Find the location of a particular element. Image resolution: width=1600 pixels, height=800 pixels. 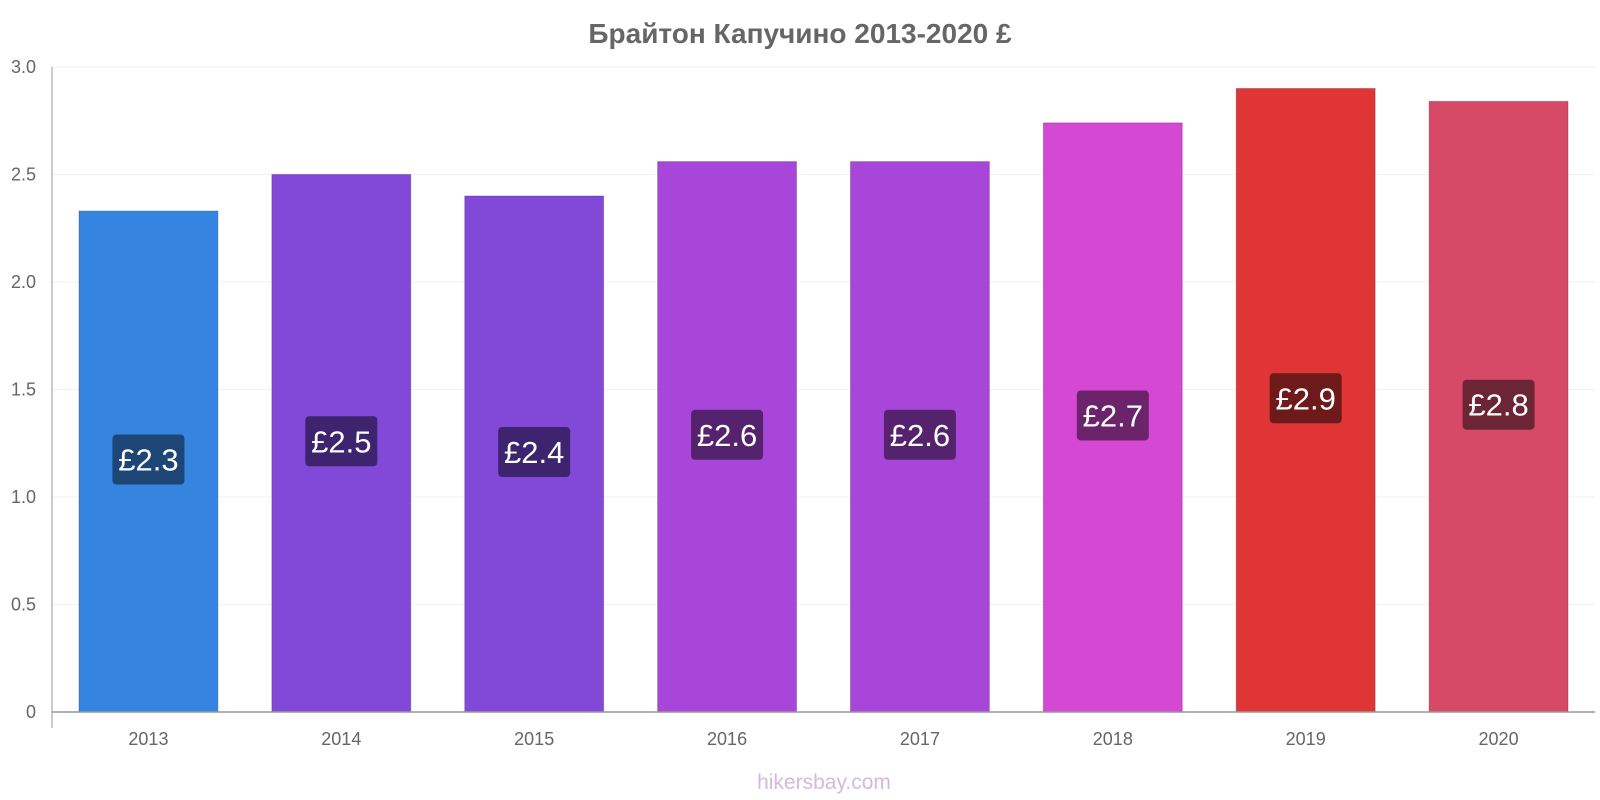

data-label: £2.3 is located at coordinates (148, 460).